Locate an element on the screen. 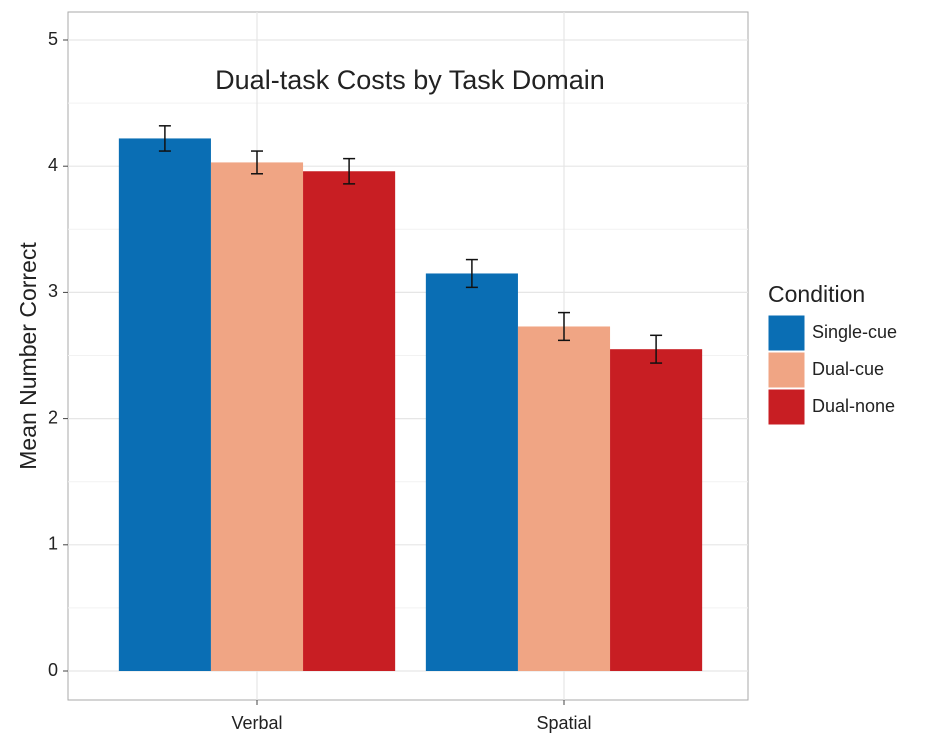 The image size is (927, 745). y-tick-label: 4 is located at coordinates (53, 165).